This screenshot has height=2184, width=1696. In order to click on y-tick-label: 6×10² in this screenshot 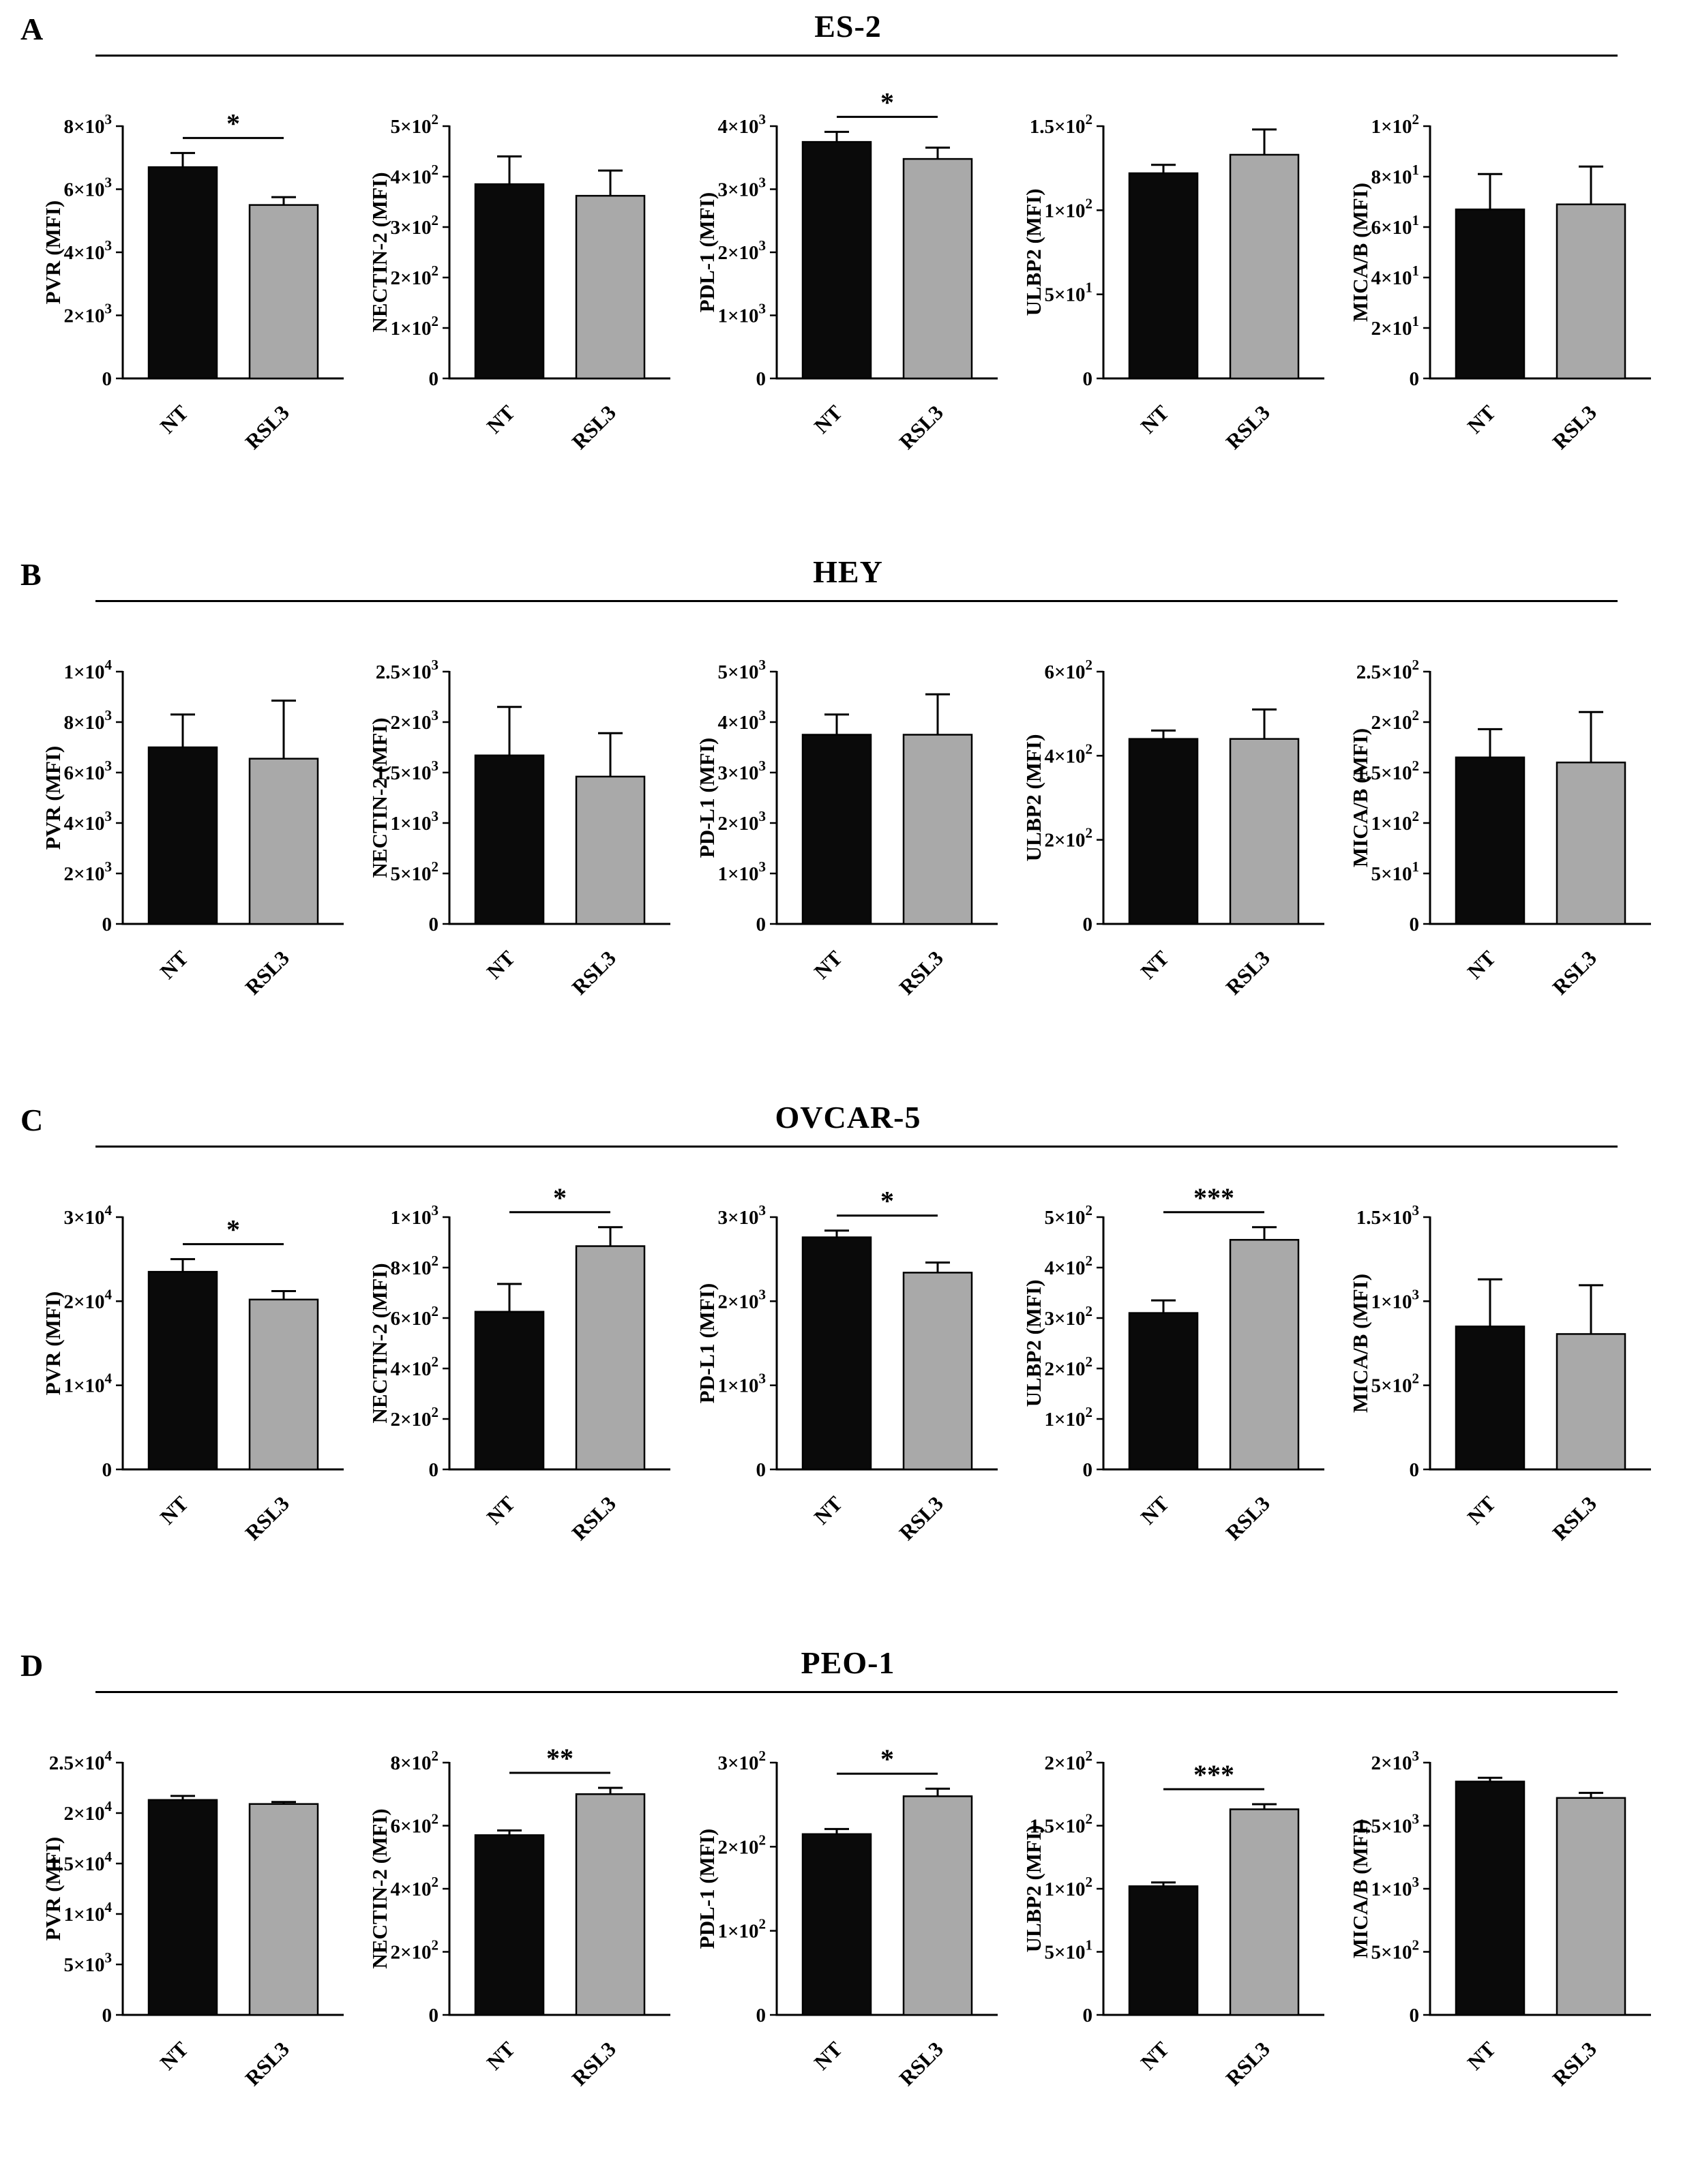, I will do `click(415, 1316)`.